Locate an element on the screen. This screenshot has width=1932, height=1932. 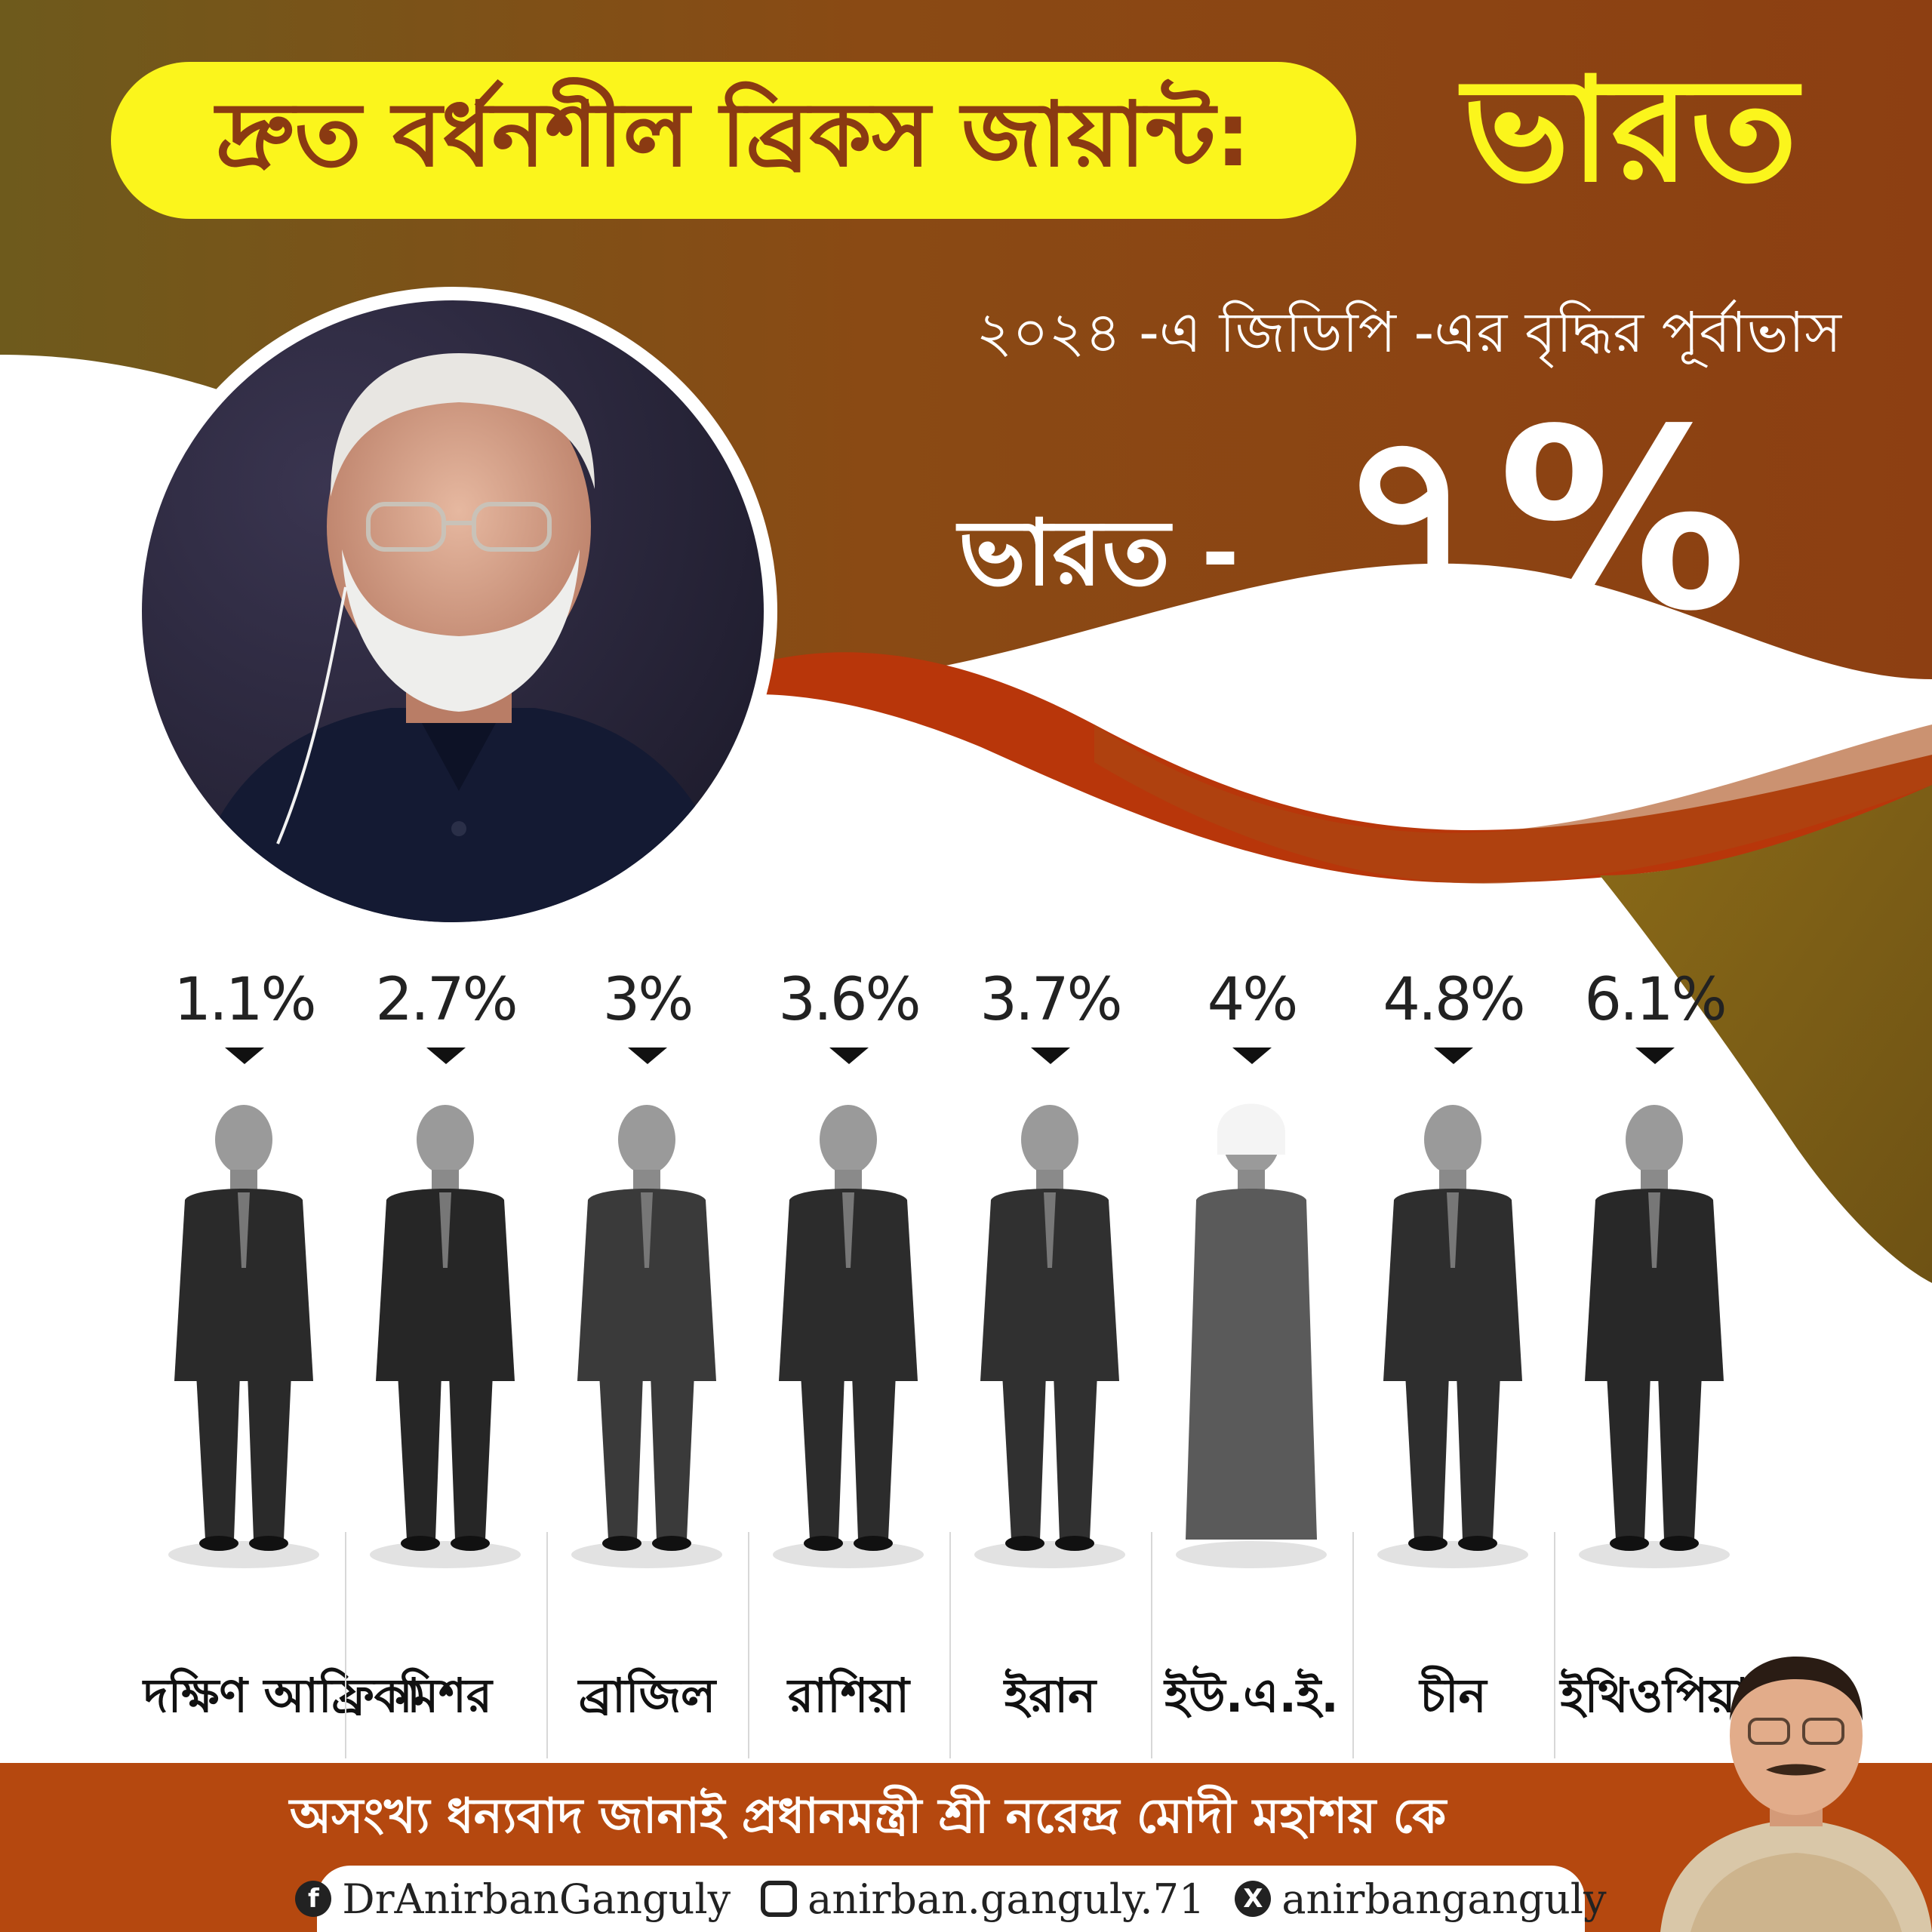
leader-column: 3% ব্রাজিল is located at coordinates (647, 1343).